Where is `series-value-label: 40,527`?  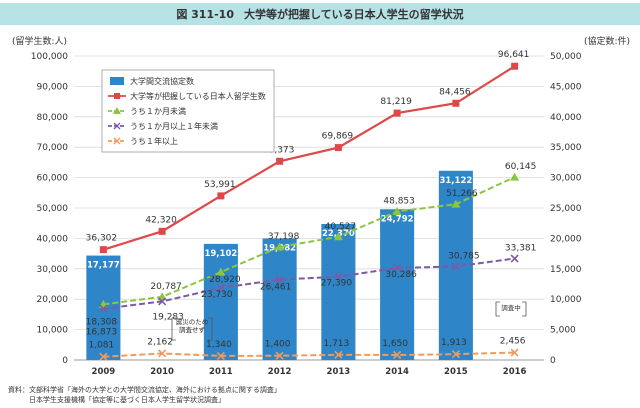 series-value-label: 40,527 is located at coordinates (341, 227).